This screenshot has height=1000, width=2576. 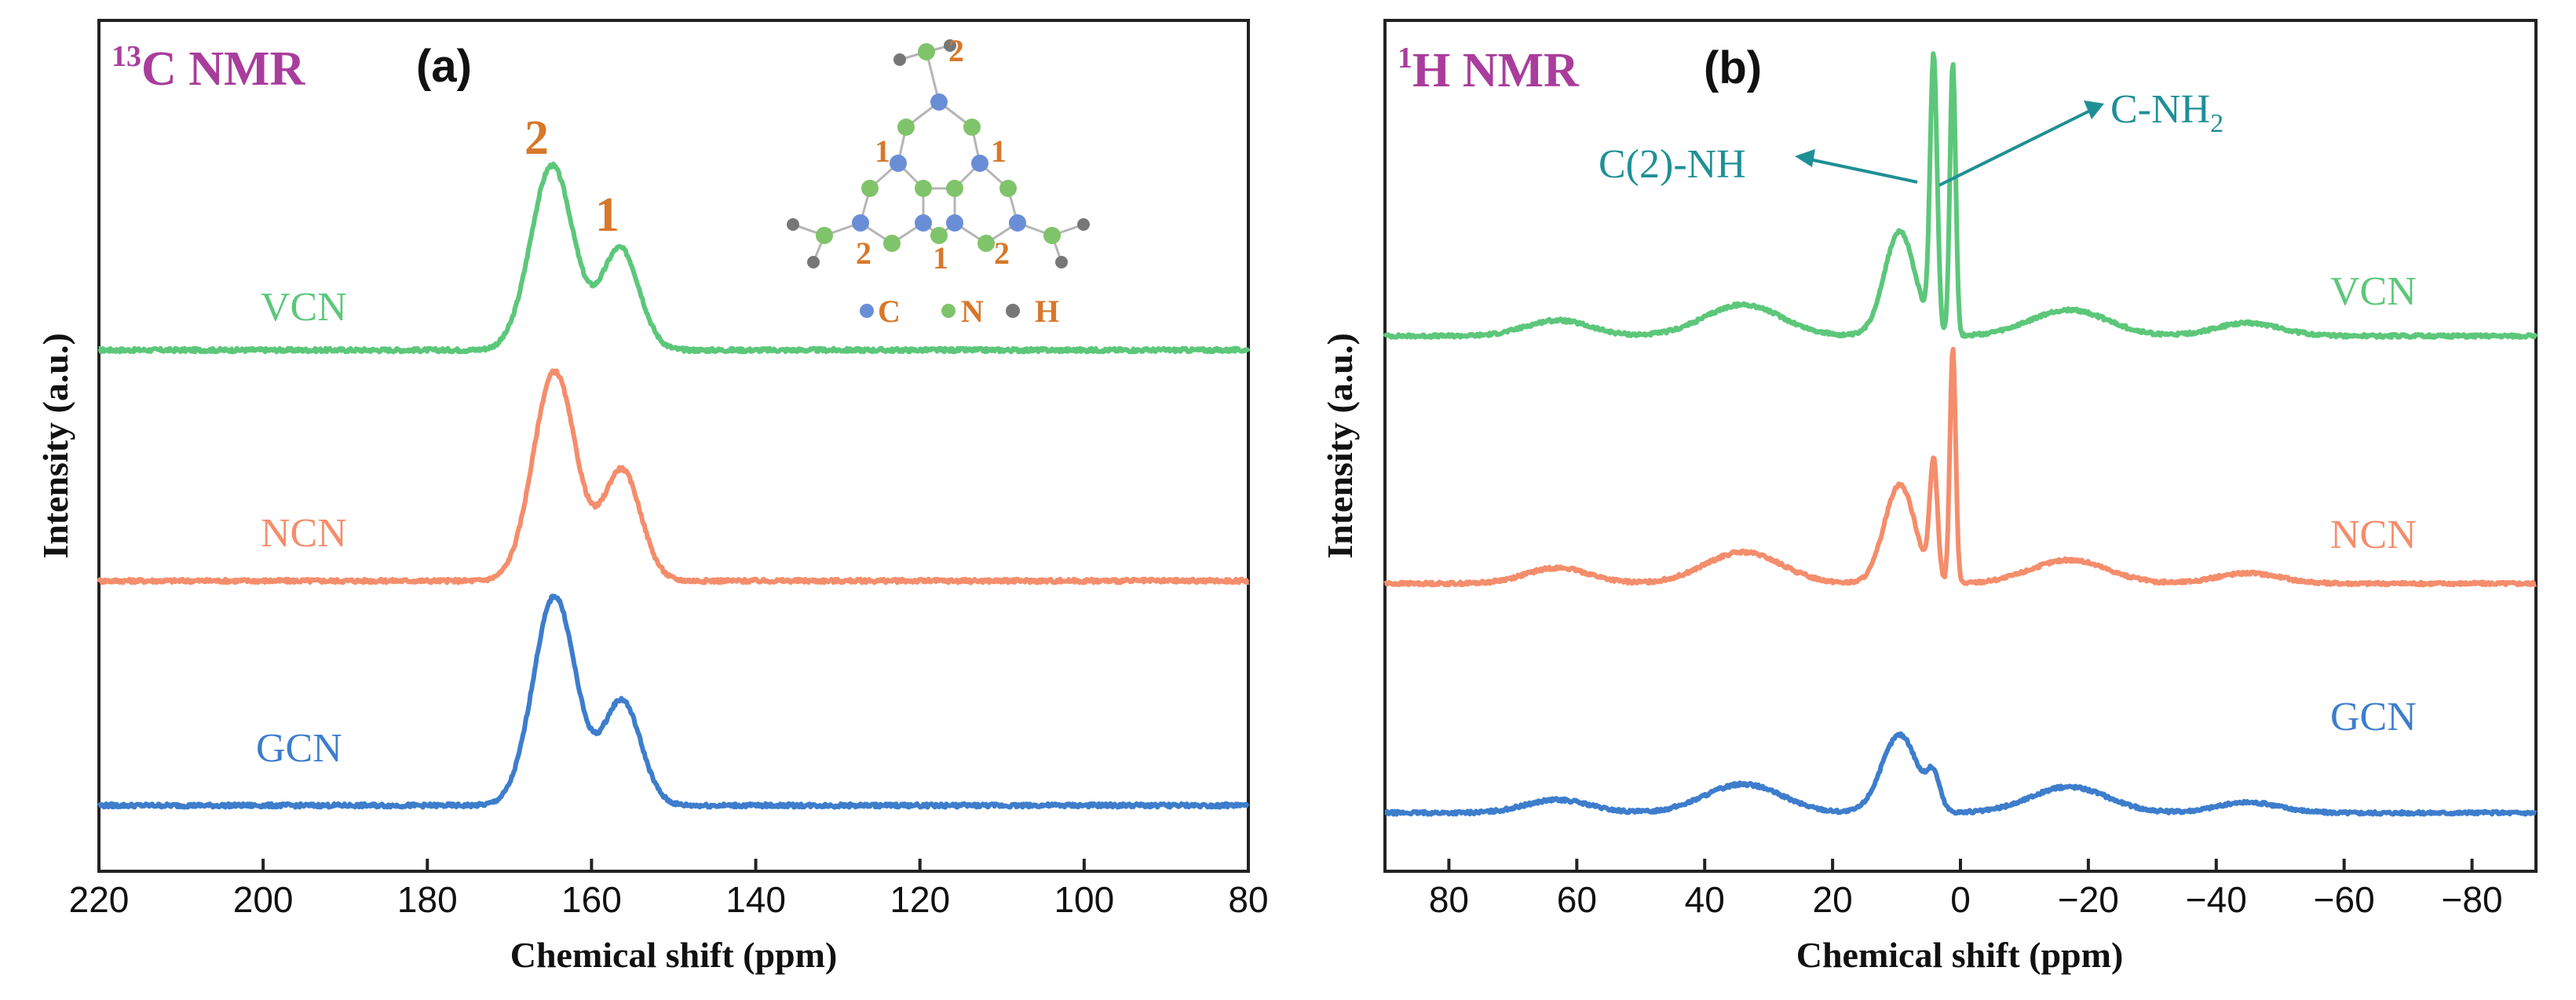 What do you see at coordinates (1084, 899) in the screenshot?
I see `x-tick-label: 100` at bounding box center [1084, 899].